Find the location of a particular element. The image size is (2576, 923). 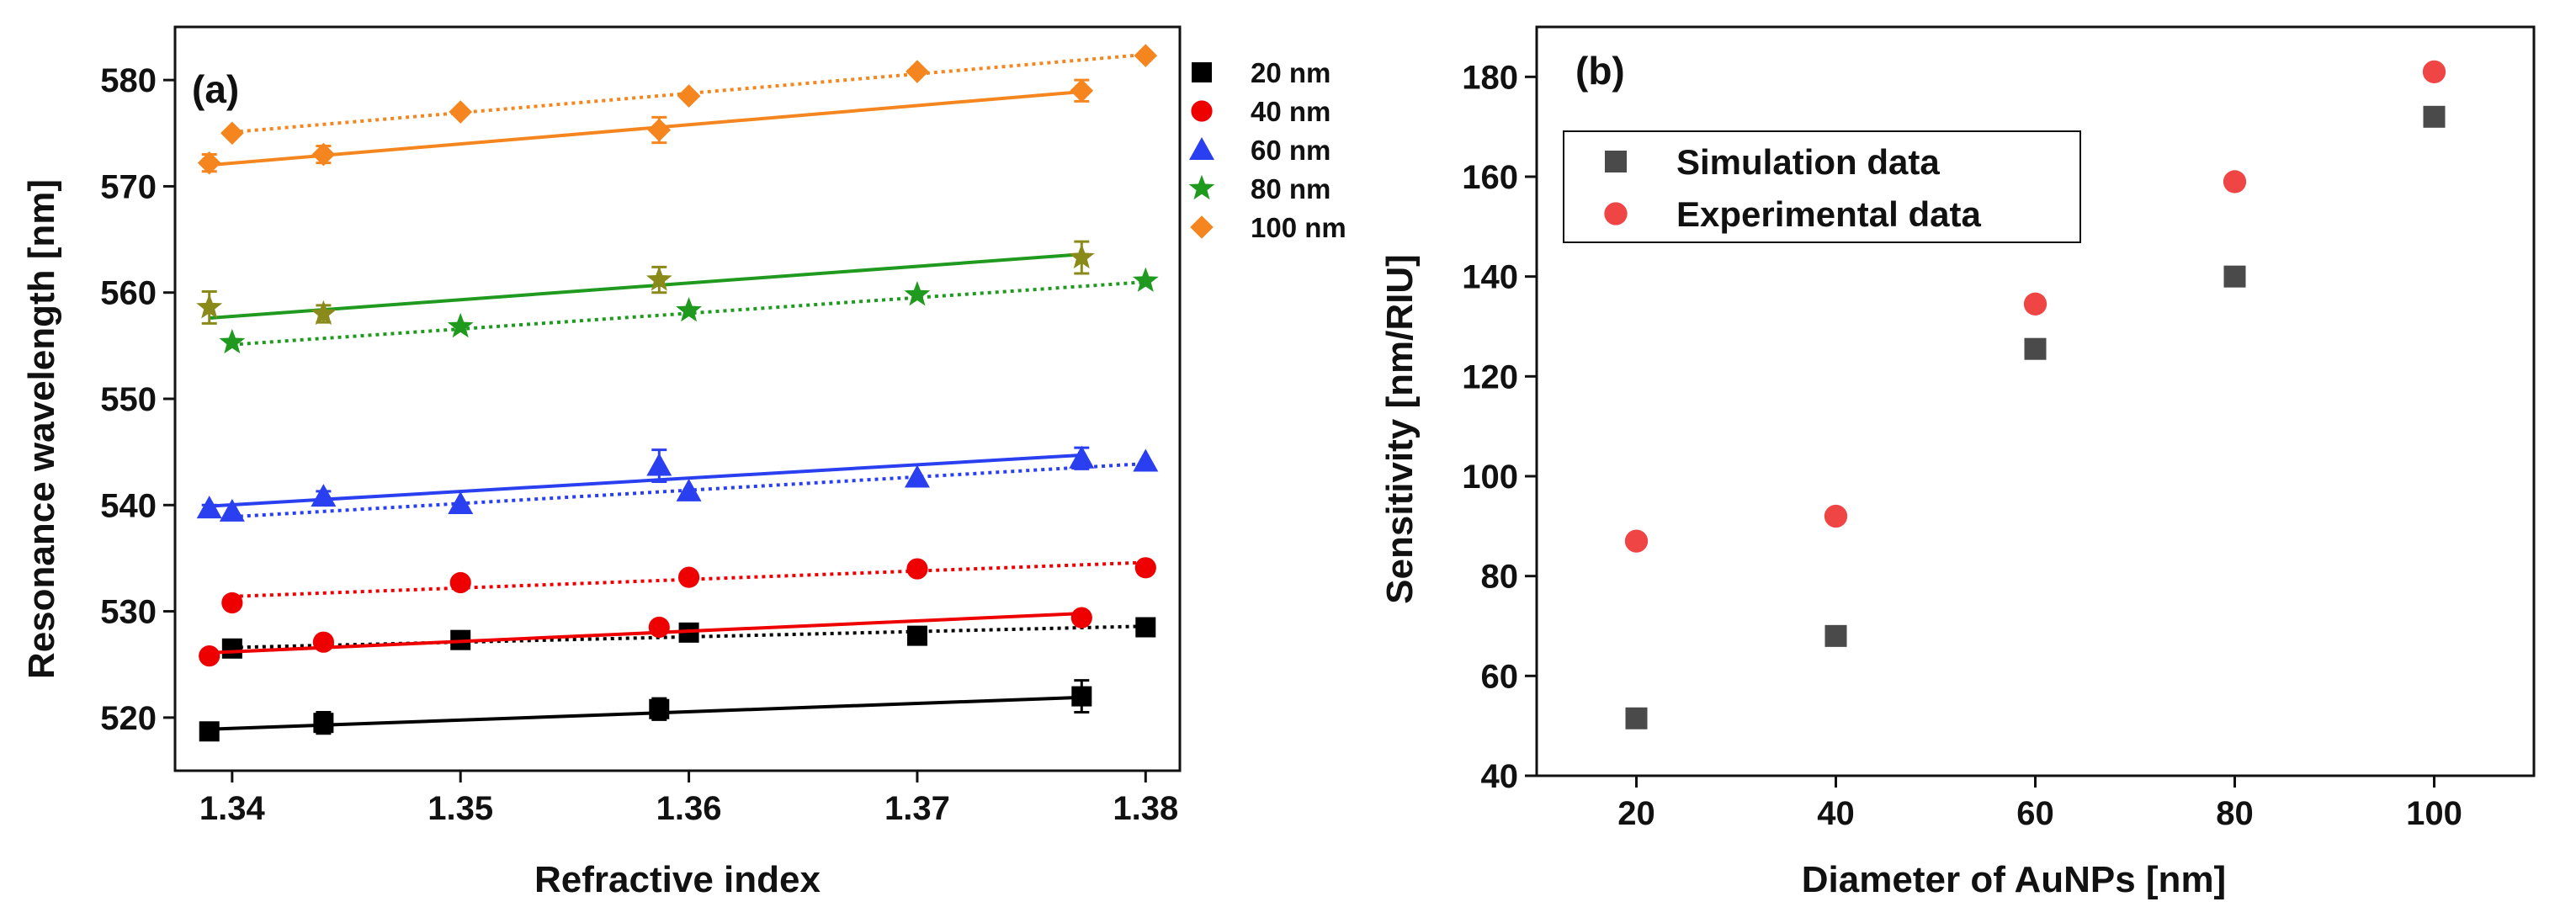

chart-a-ytick-label: 560 is located at coordinates (129, 293).